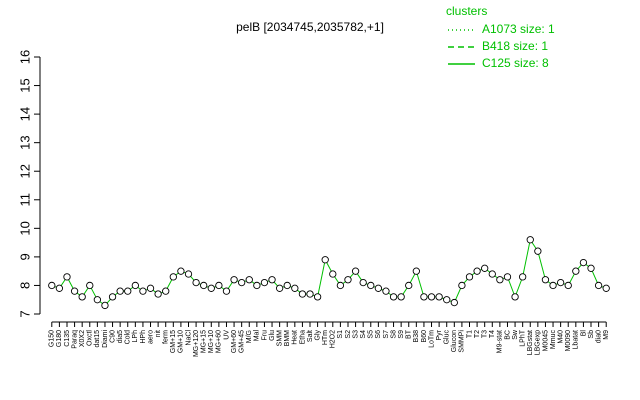 This screenshot has width=640, height=400. I want to click on x-tick-label: MG+10, so click(211, 341).